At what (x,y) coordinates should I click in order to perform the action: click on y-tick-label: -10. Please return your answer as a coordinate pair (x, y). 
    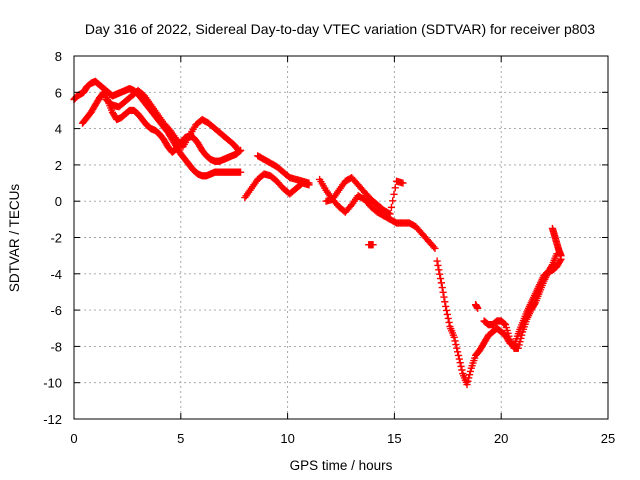
    Looking at the image, I should click on (52, 383).